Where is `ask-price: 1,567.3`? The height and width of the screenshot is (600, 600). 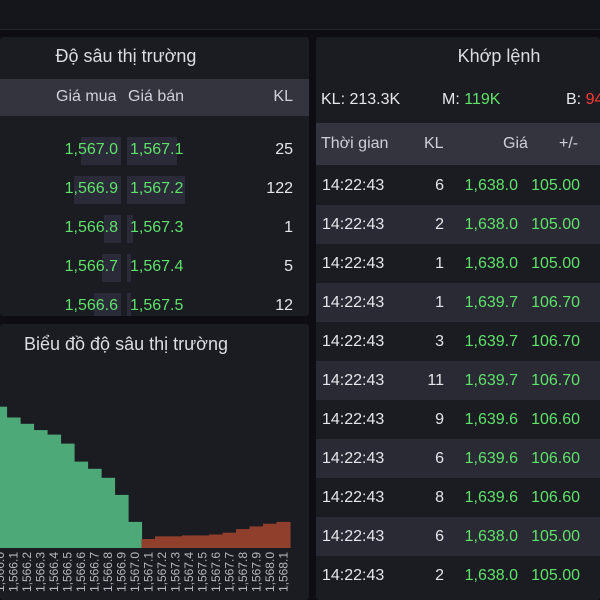 ask-price: 1,567.3 is located at coordinates (157, 227).